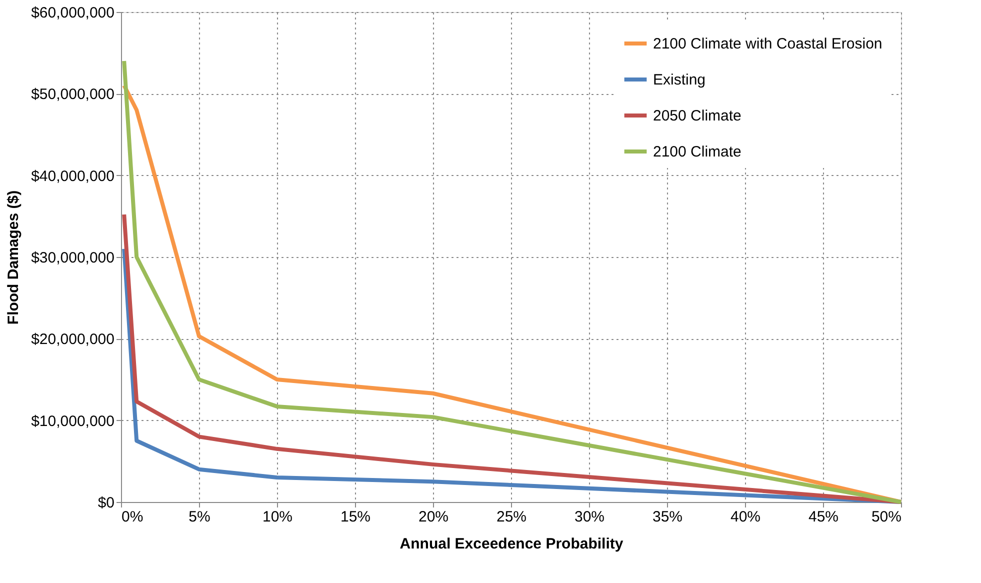  Describe the element at coordinates (697, 152) in the screenshot. I see `legend-label: 2100 Climate` at that location.